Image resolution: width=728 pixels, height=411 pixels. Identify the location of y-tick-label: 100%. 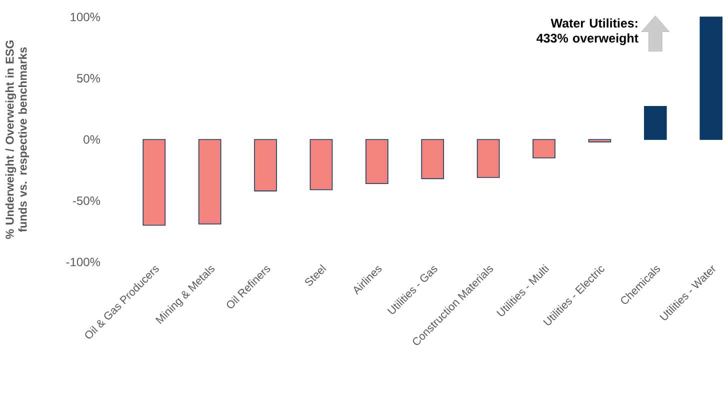
(85, 17).